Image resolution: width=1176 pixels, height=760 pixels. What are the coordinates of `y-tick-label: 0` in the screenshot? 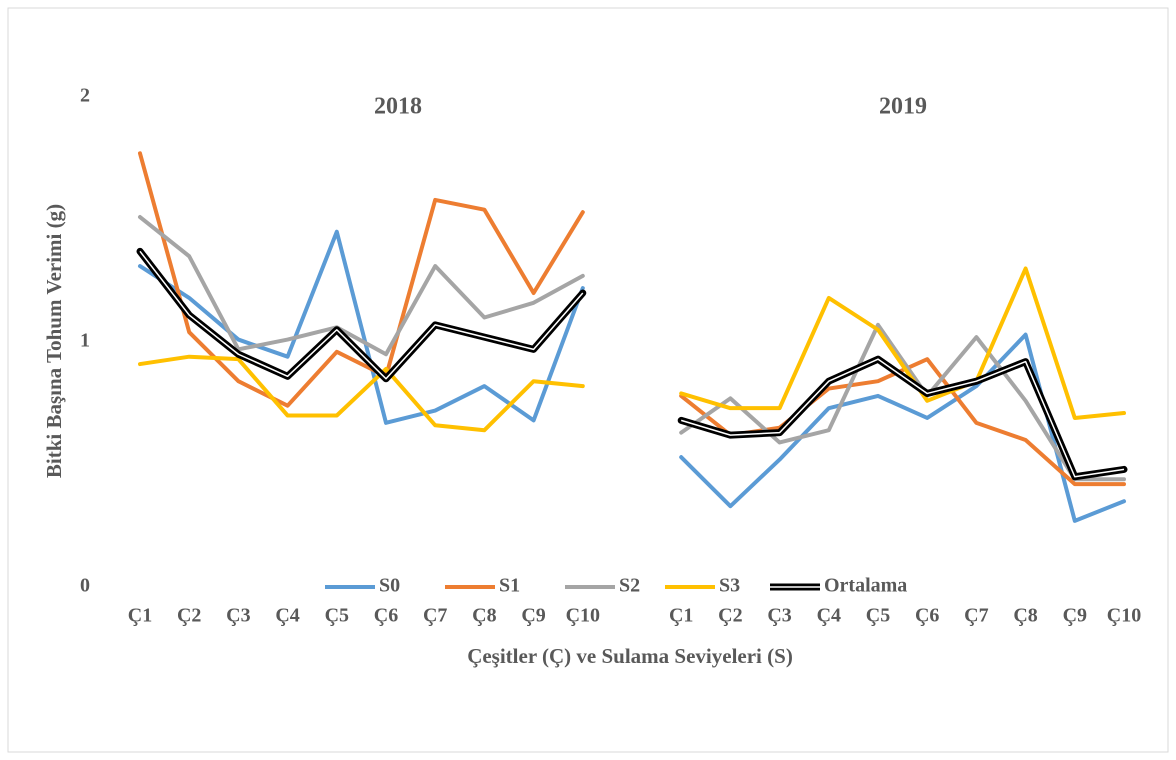 It's located at (85, 586).